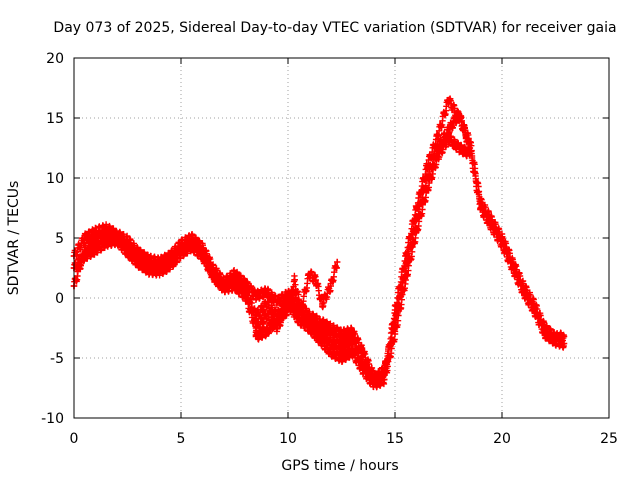  What do you see at coordinates (14, 238) in the screenshot?
I see `y-axis-label: SDTVAR / TECUs` at bounding box center [14, 238].